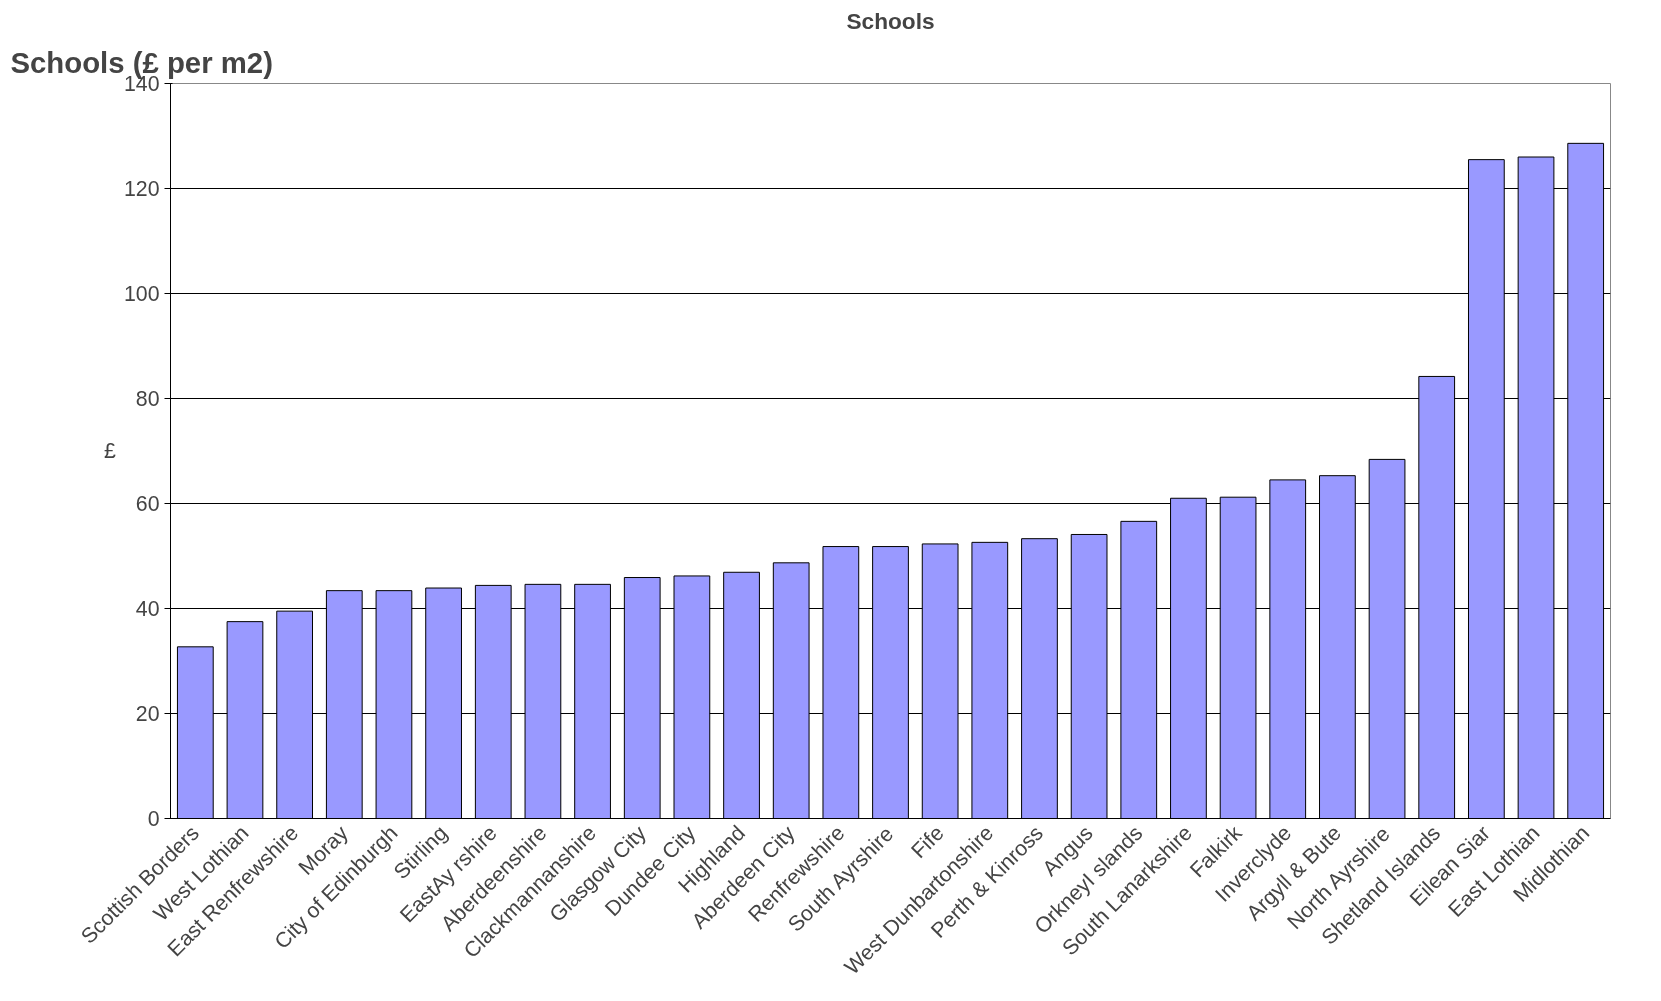 The height and width of the screenshot is (1001, 1661). Describe the element at coordinates (890, 20) in the screenshot. I see `chart-title: Schools` at that location.